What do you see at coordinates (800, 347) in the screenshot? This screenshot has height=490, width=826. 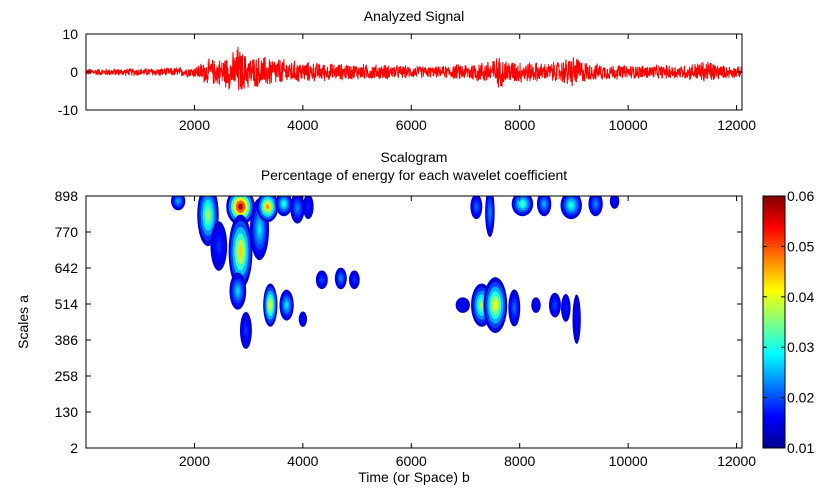 I see `colorbar-tick-label: 0.03` at bounding box center [800, 347].